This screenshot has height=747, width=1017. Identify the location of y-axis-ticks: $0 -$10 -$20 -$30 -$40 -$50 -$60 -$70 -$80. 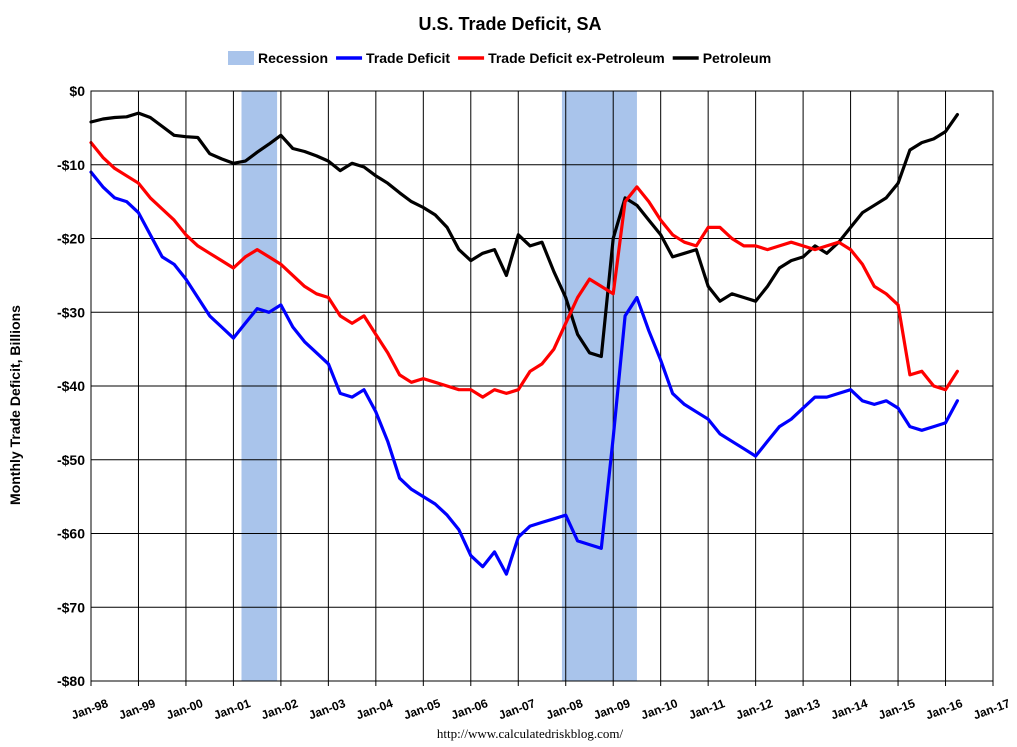
(71, 386).